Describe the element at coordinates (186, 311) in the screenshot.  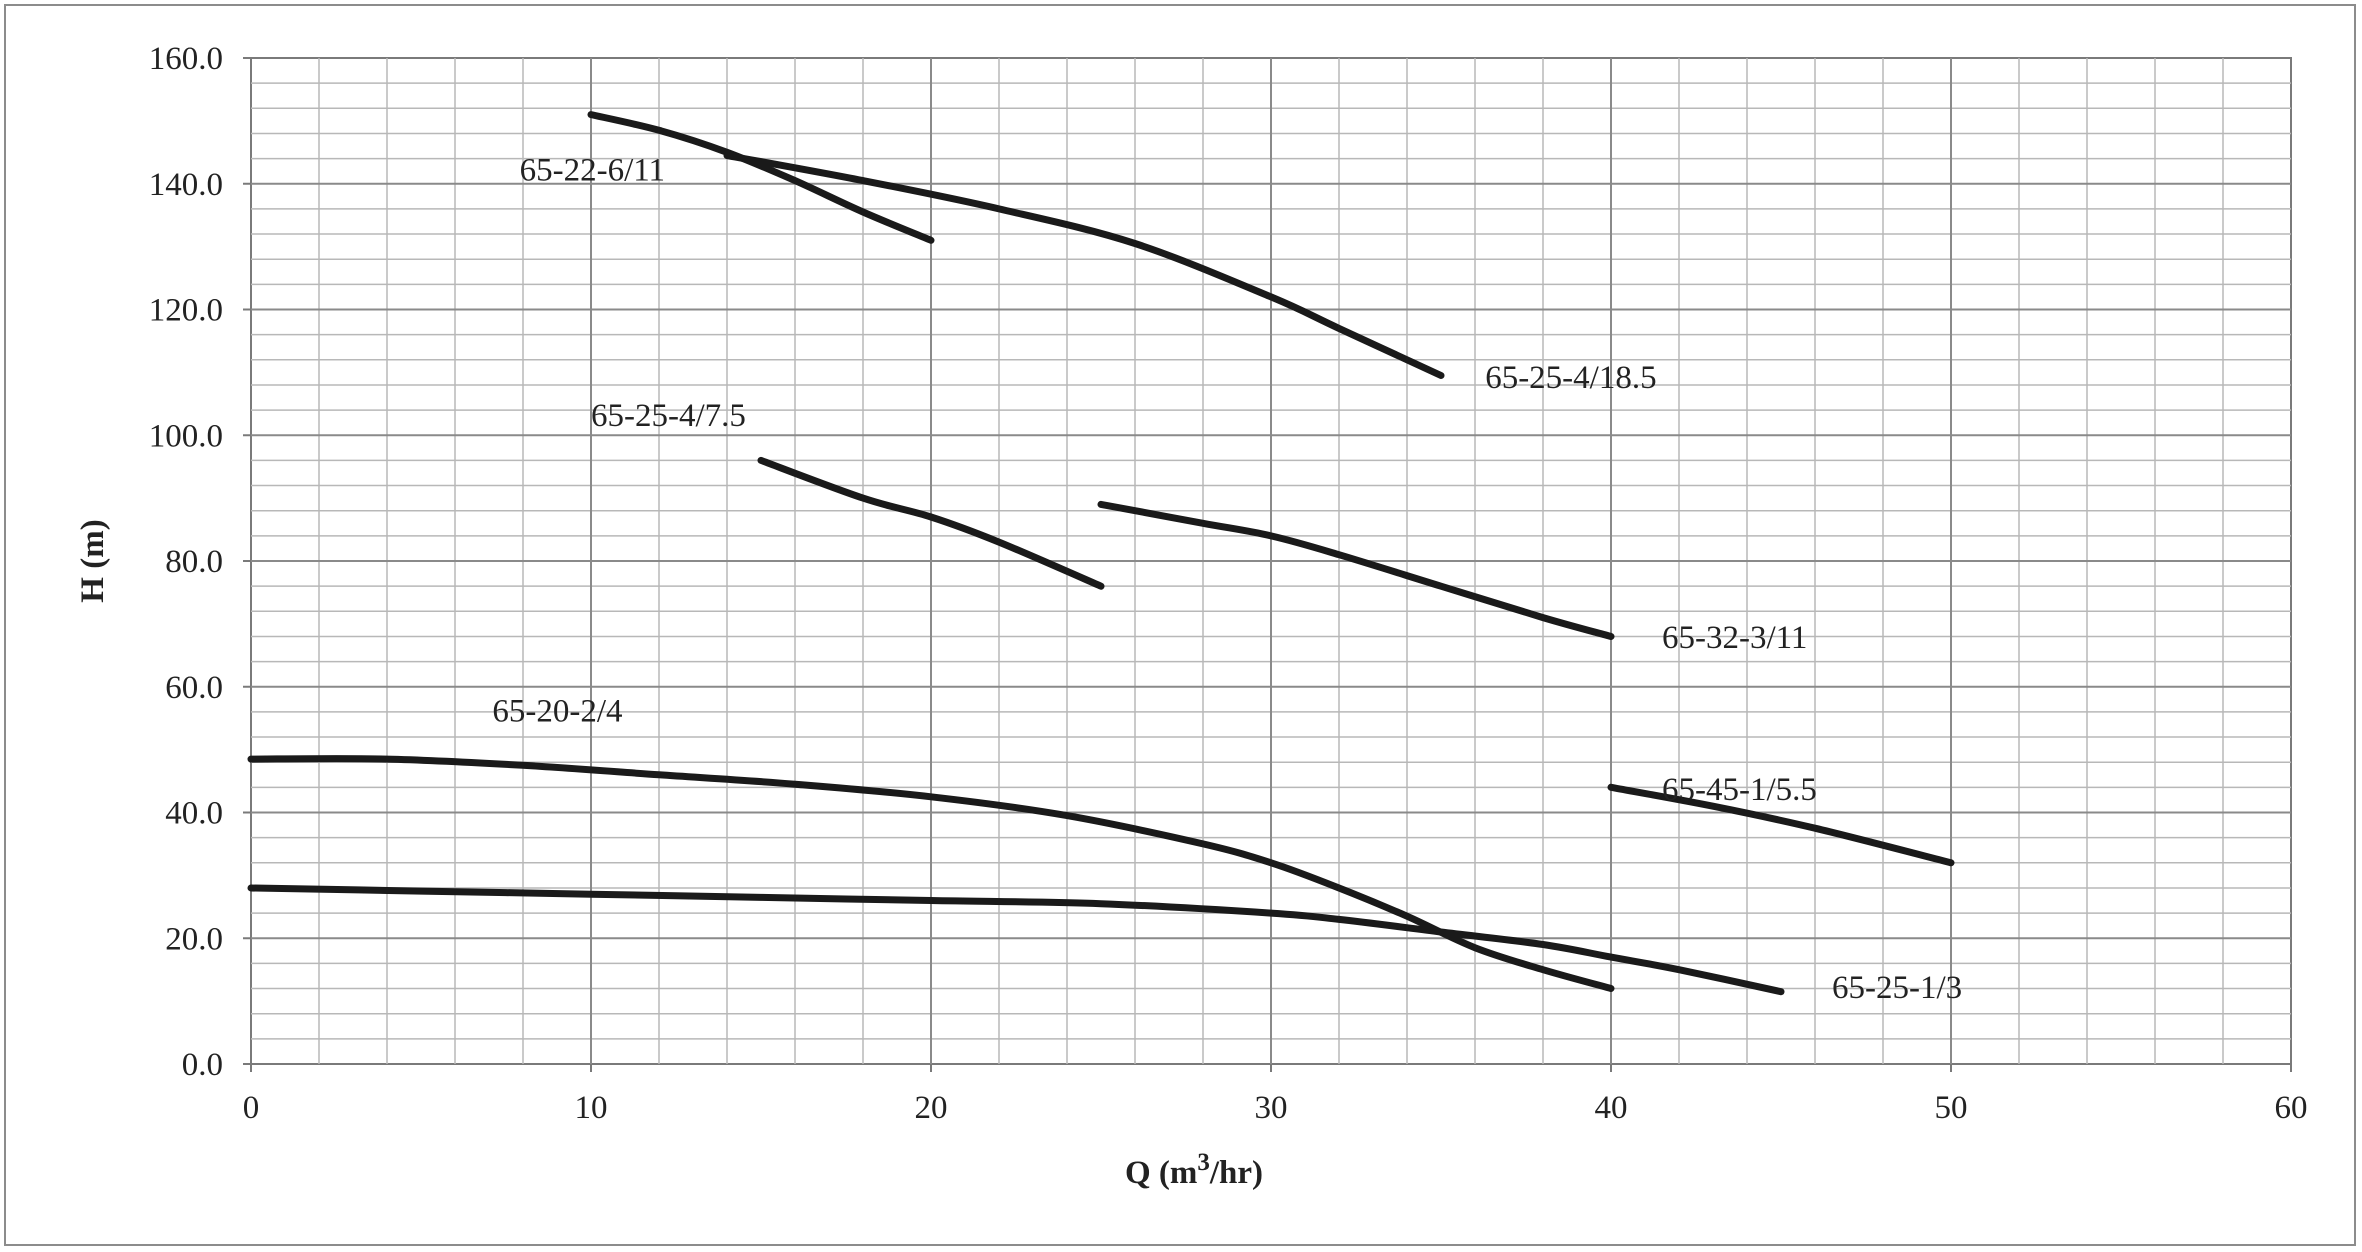
I see `y-tick-label: 120.0` at that location.